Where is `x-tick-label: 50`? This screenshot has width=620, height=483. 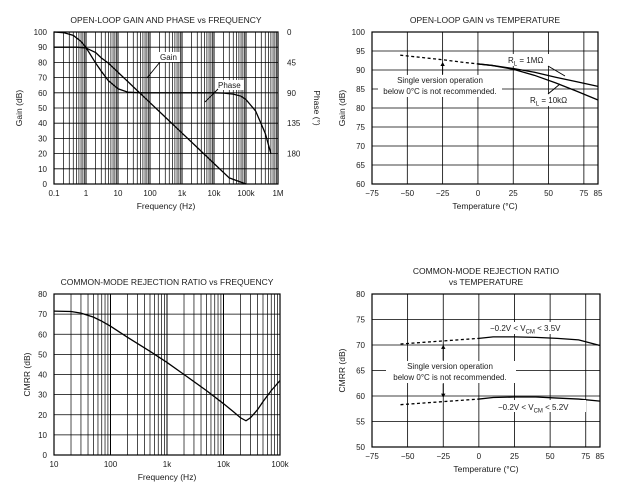 x-tick-label: 50 is located at coordinates (548, 193).